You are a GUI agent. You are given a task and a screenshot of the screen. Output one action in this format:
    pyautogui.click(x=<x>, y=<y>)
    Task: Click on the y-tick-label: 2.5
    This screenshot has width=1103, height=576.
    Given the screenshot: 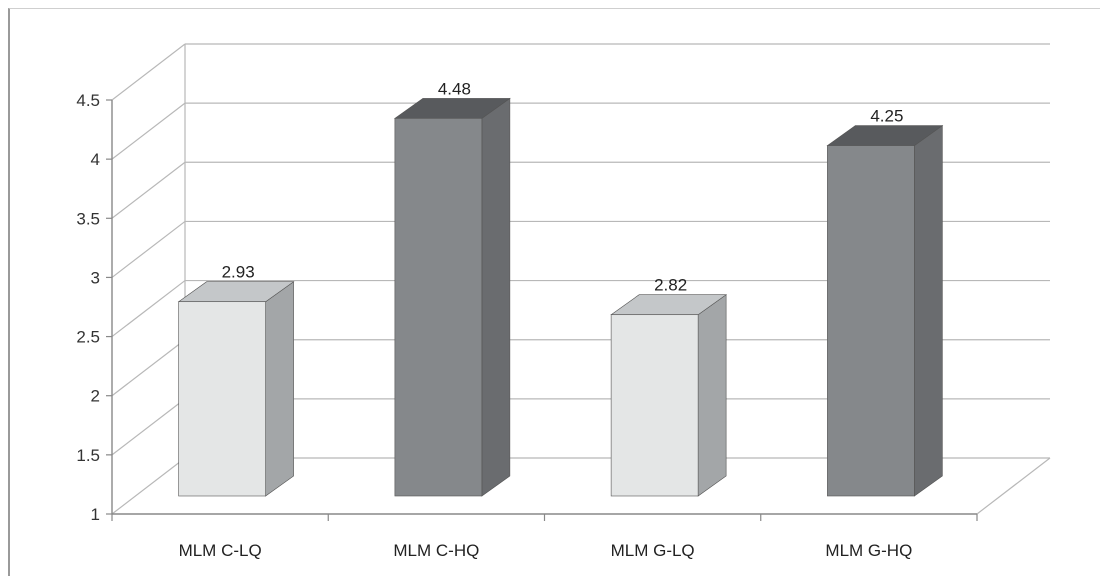 What is the action you would take?
    pyautogui.click(x=88, y=337)
    